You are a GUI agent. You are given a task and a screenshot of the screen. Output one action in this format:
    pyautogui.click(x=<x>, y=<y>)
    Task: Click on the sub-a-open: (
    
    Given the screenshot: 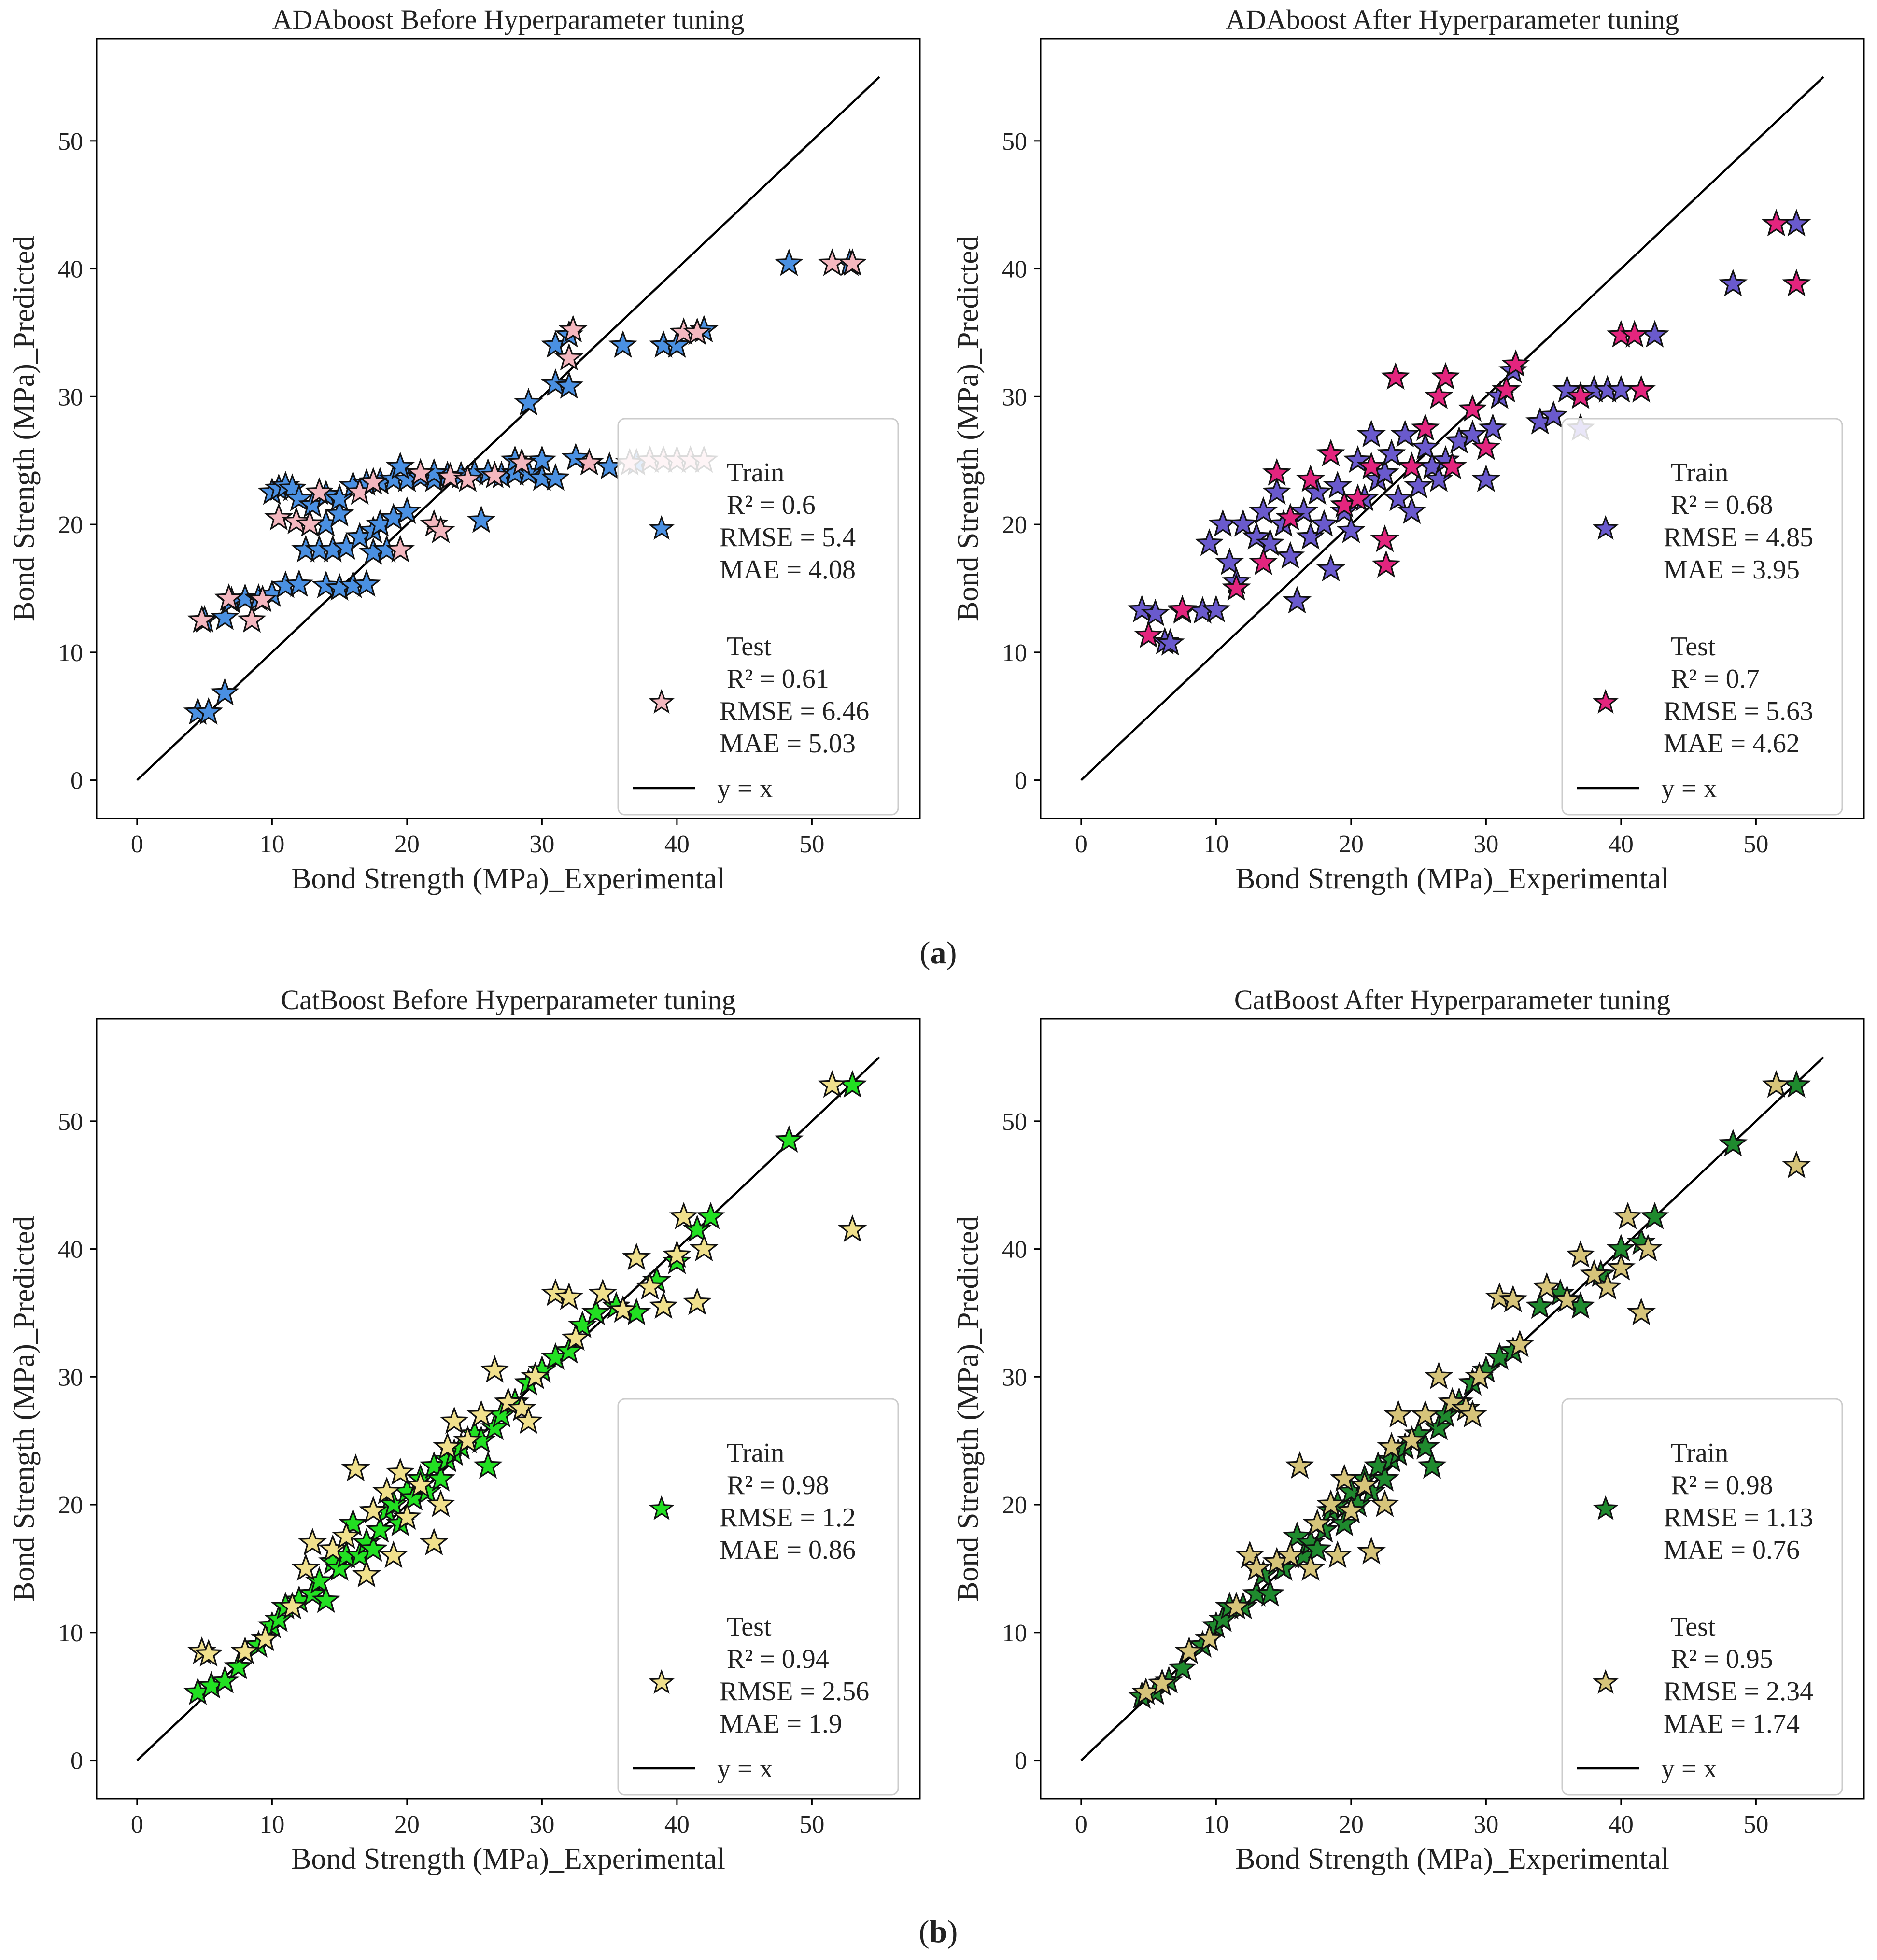 What is the action you would take?
    pyautogui.click(x=925, y=953)
    